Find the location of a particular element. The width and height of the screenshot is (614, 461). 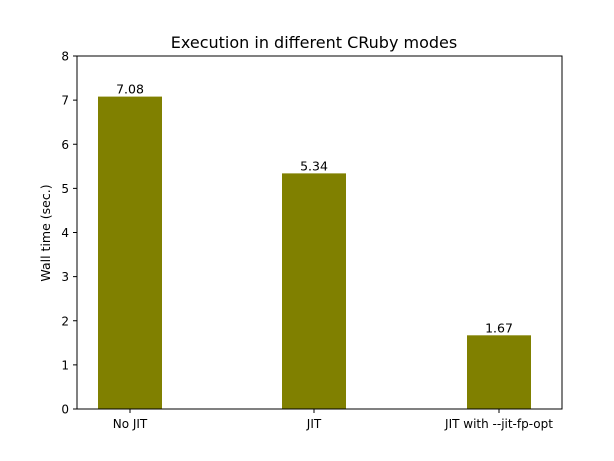

y-tick-label: 2 is located at coordinates (65, 321).